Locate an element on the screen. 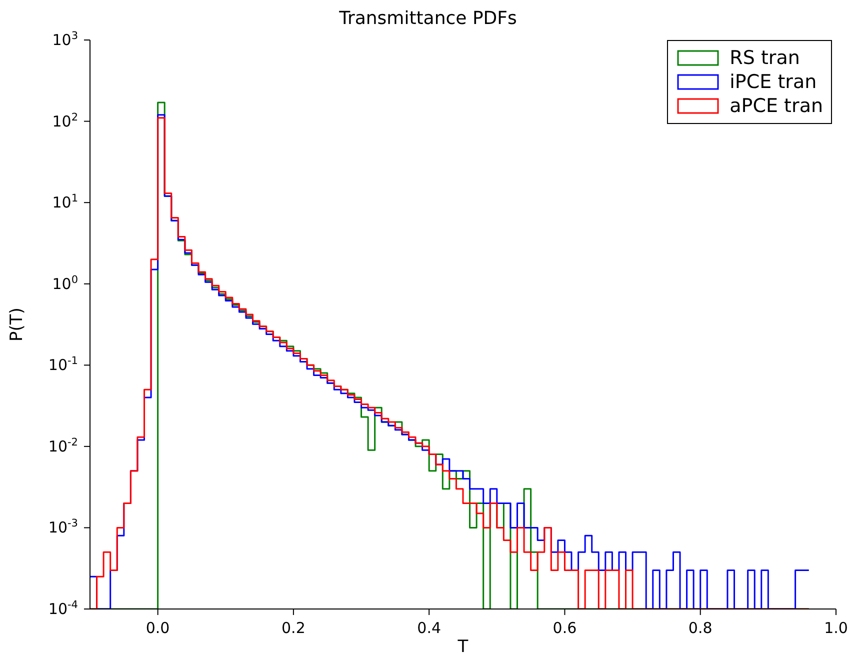  x-tick-label: 0.0 is located at coordinates (158, 628).